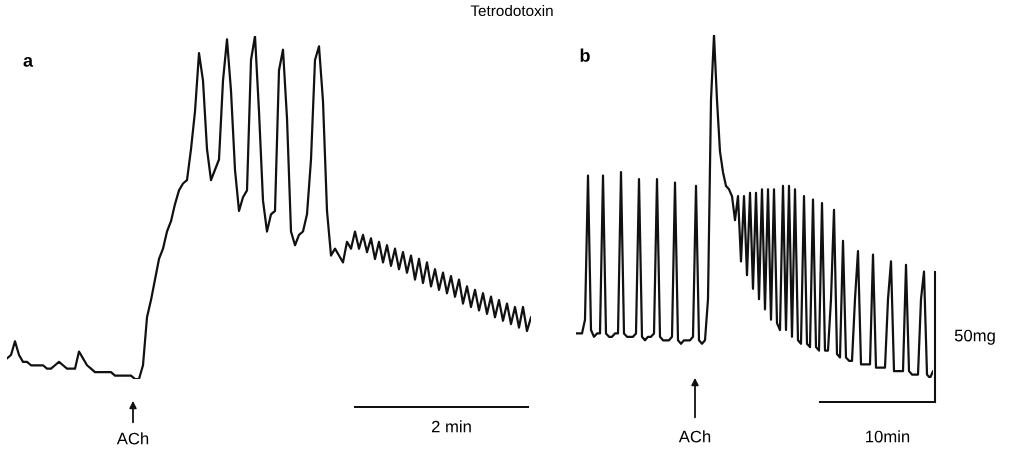 This screenshot has height=456, width=1024. What do you see at coordinates (888, 436) in the screenshot?
I see `text: 10min` at bounding box center [888, 436].